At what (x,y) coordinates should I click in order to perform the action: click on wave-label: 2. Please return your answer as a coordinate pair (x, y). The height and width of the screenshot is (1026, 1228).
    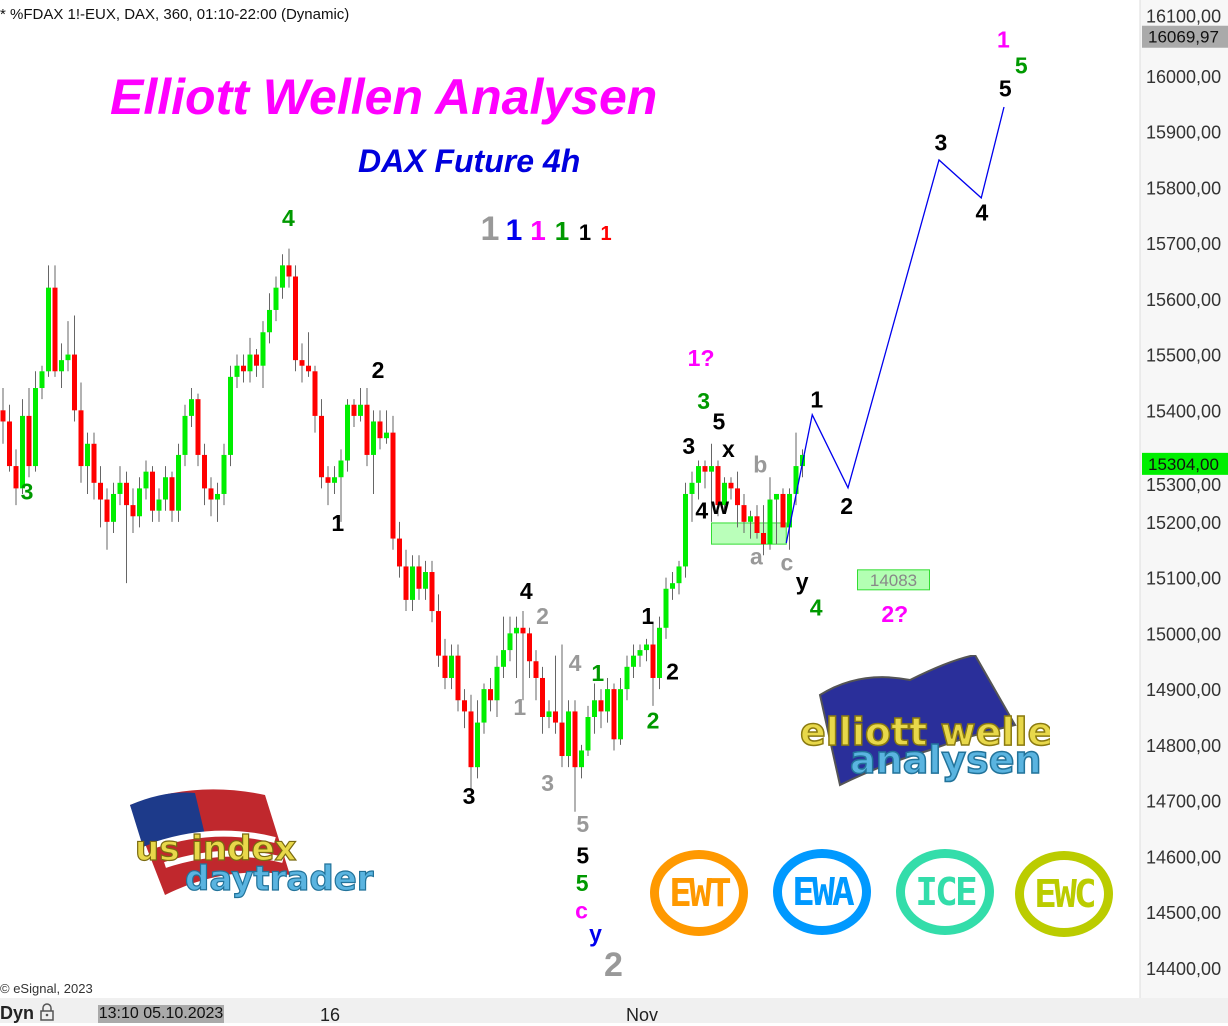
    Looking at the image, I should click on (613, 965).